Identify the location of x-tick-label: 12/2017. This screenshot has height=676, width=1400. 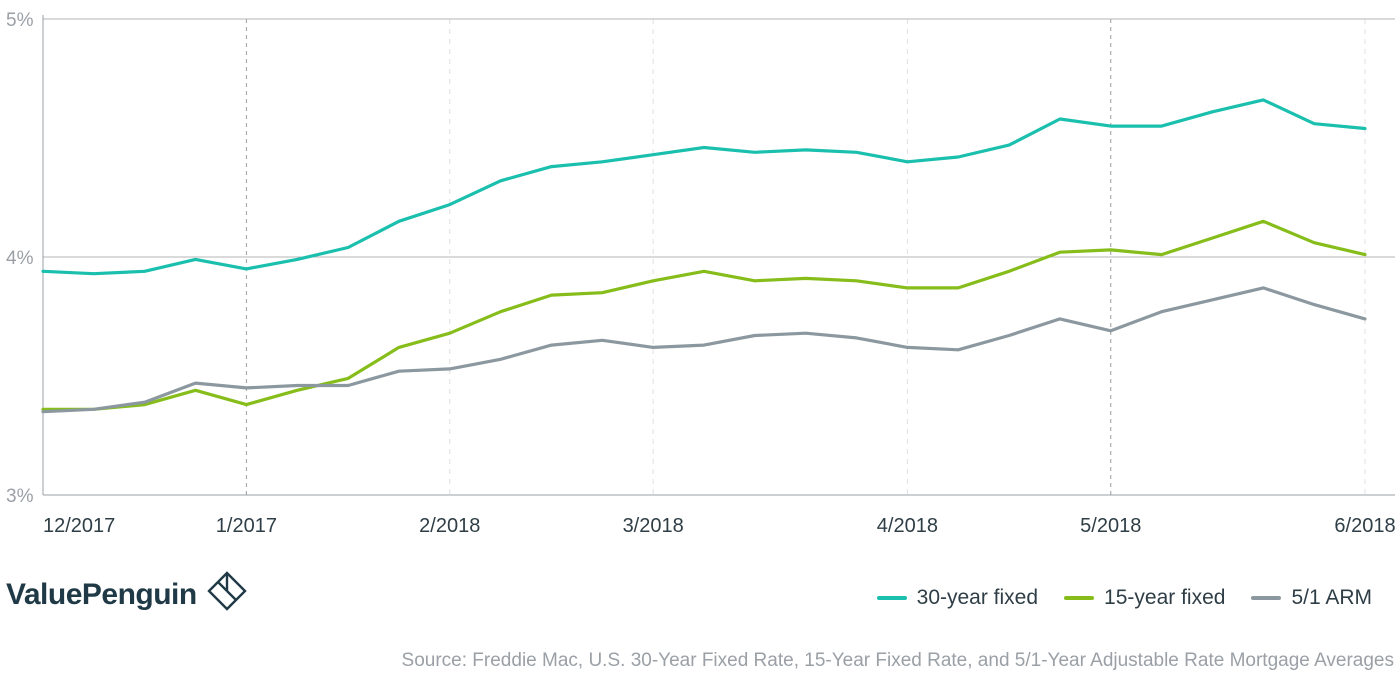
(79, 526).